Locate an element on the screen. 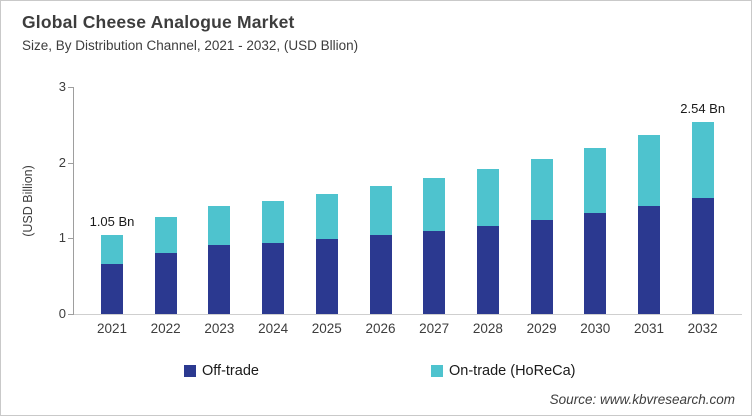 Image resolution: width=752 pixels, height=416 pixels. legend-item-off-trade: Off-trade is located at coordinates (221, 371).